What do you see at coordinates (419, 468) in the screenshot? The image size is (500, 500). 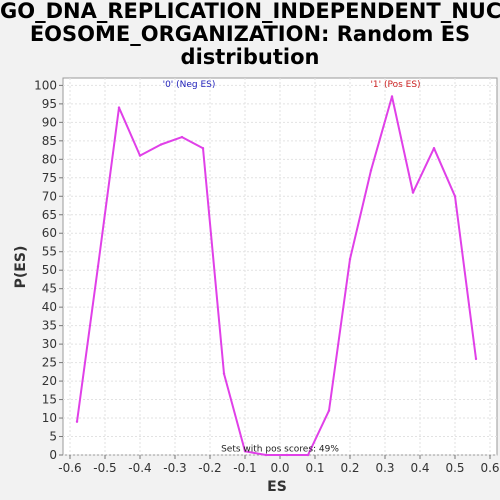 I see `x-tick-label: 0.4` at bounding box center [419, 468].